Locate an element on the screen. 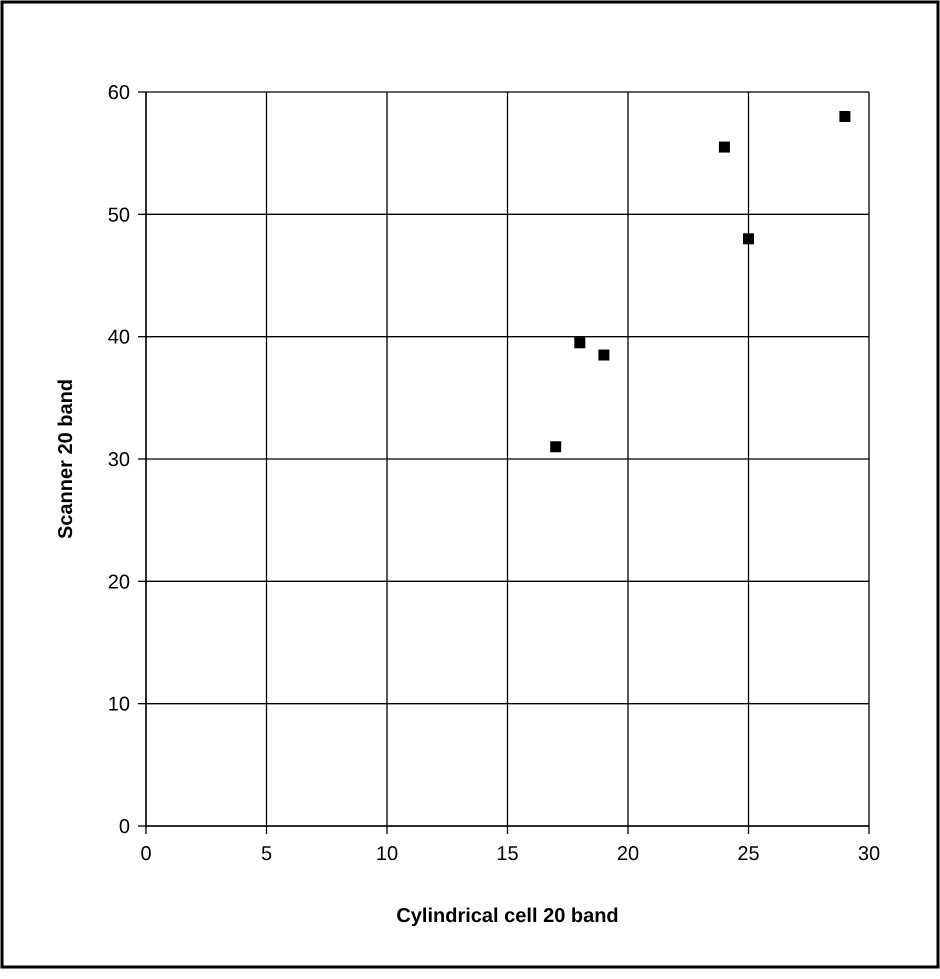 The height and width of the screenshot is (979, 940). y-tick-label: 60 is located at coordinates (119, 93).